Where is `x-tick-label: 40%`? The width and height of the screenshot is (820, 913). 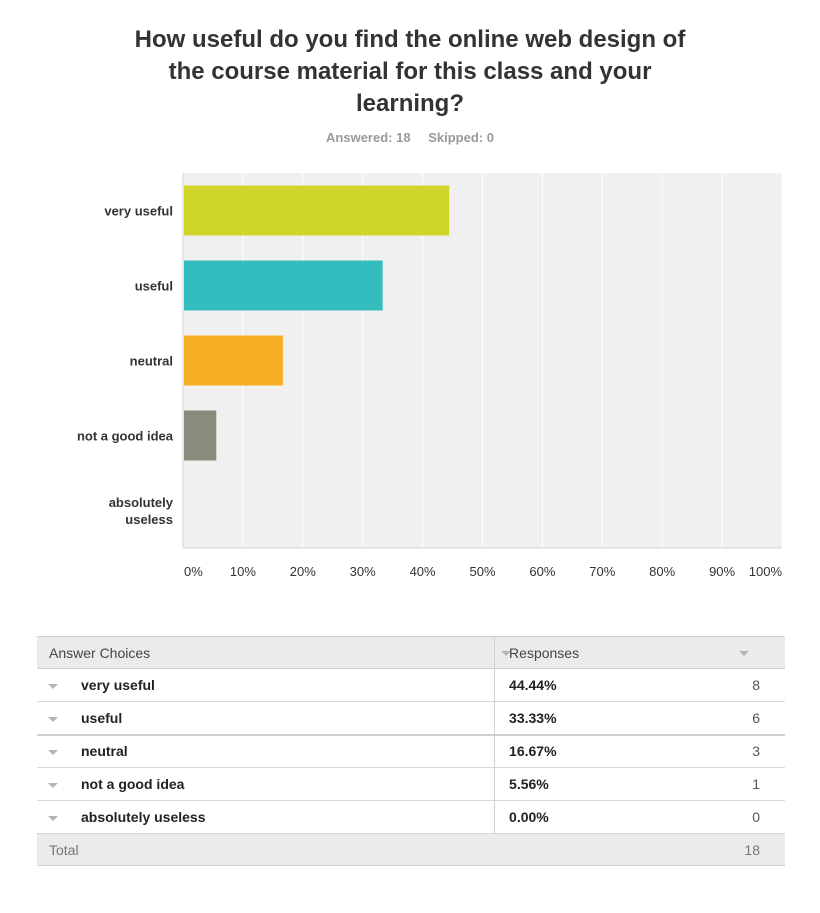 x-tick-label: 40% is located at coordinates (423, 571).